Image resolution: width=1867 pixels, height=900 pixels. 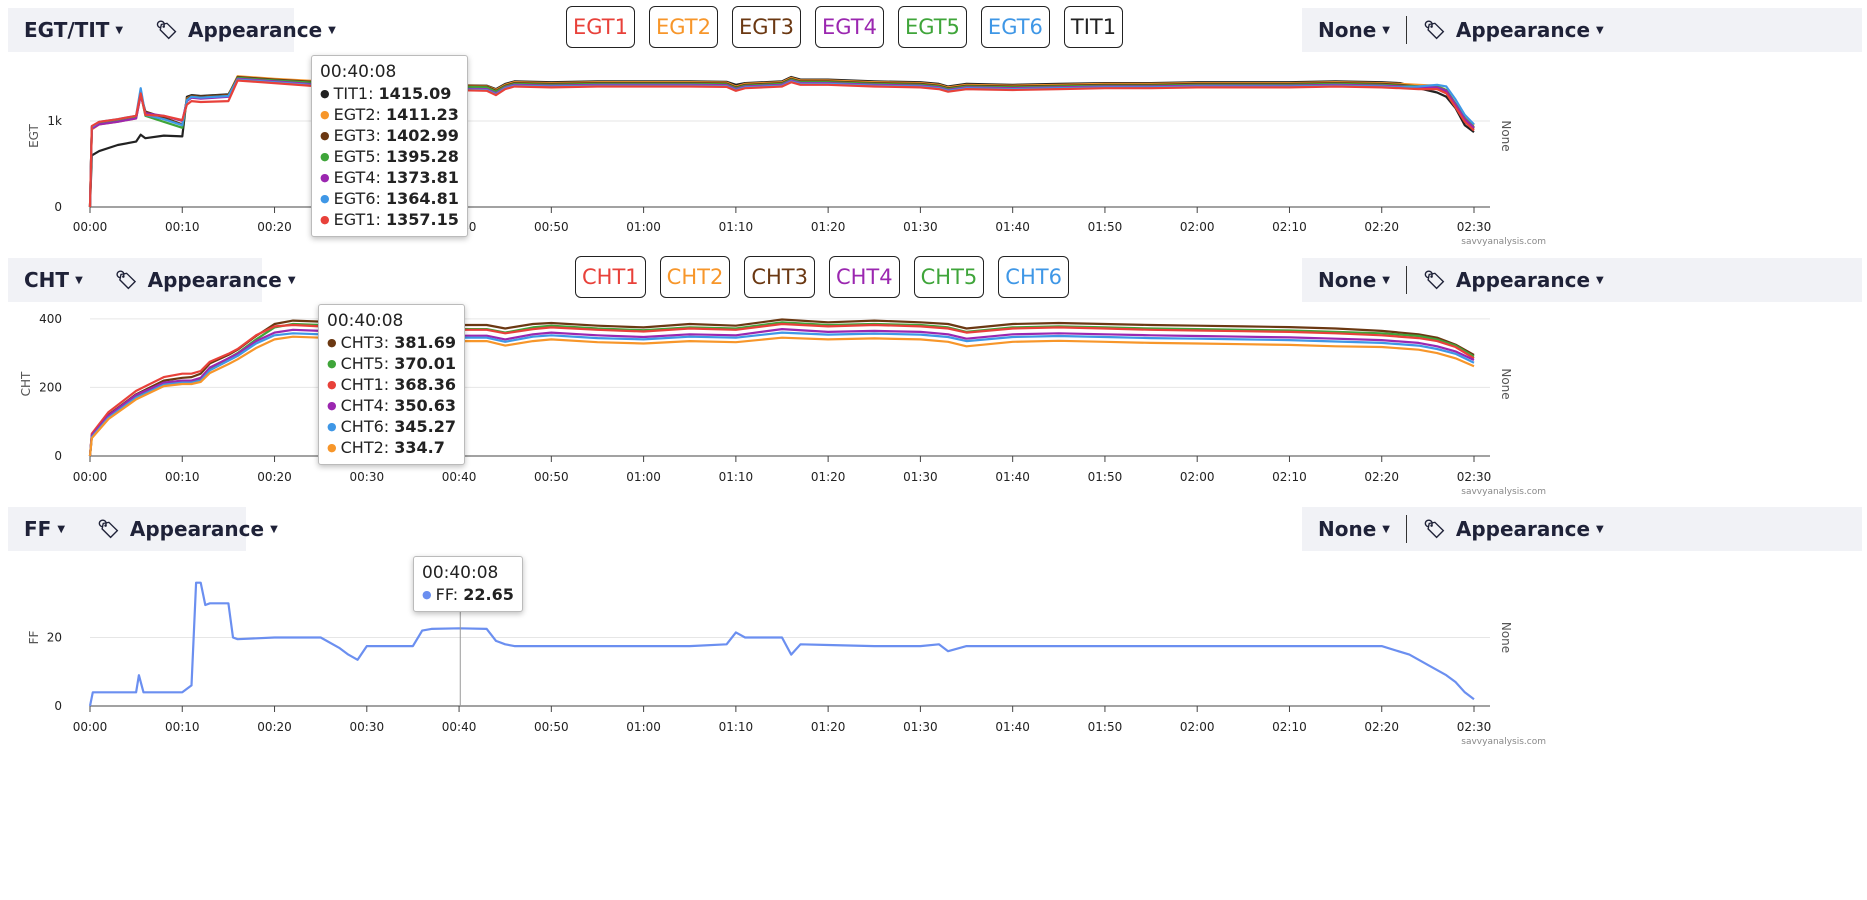 What do you see at coordinates (828, 477) in the screenshot?
I see `x-tick-label: 01:20` at bounding box center [828, 477].